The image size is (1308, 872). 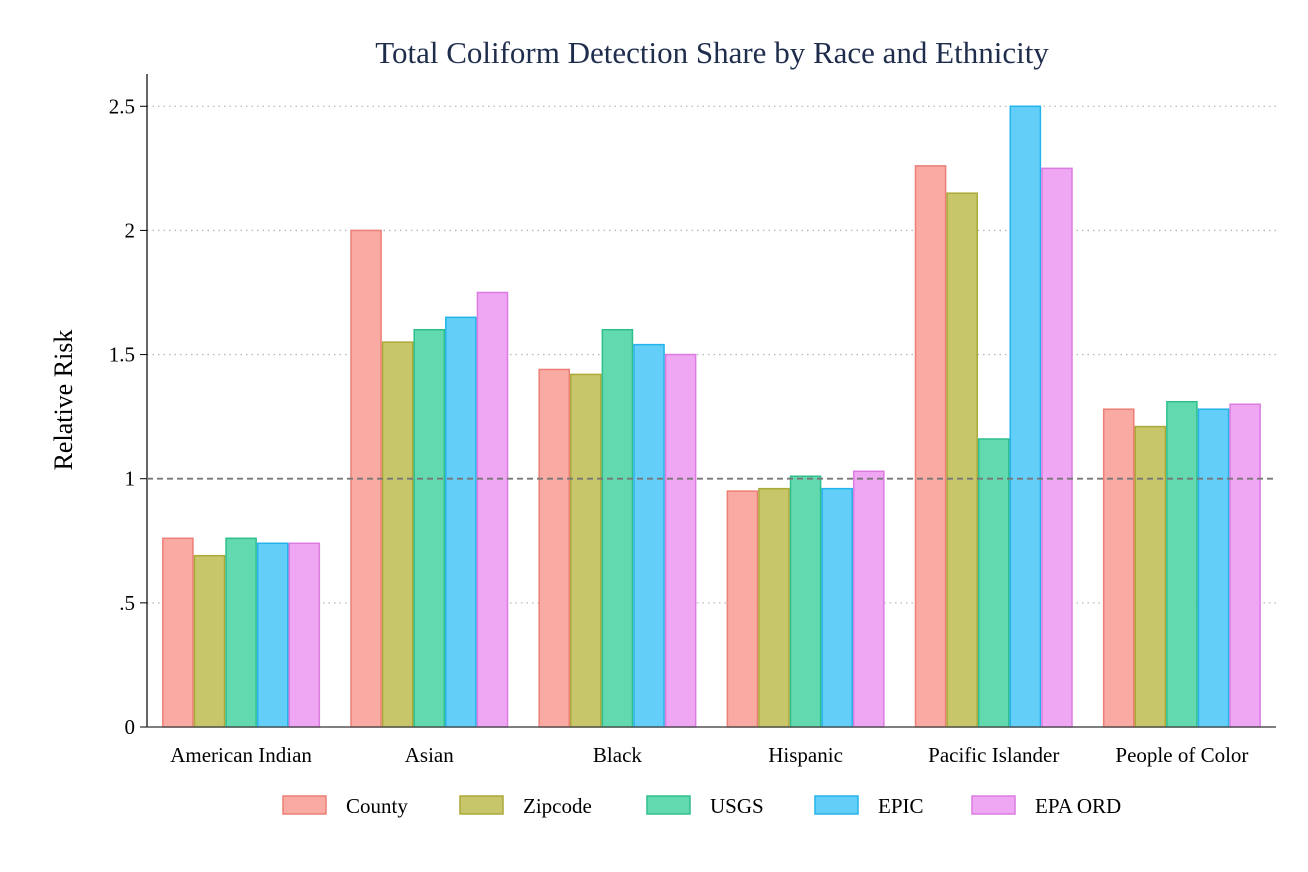 What do you see at coordinates (130, 230) in the screenshot?
I see `y-tick-label: 2` at bounding box center [130, 230].